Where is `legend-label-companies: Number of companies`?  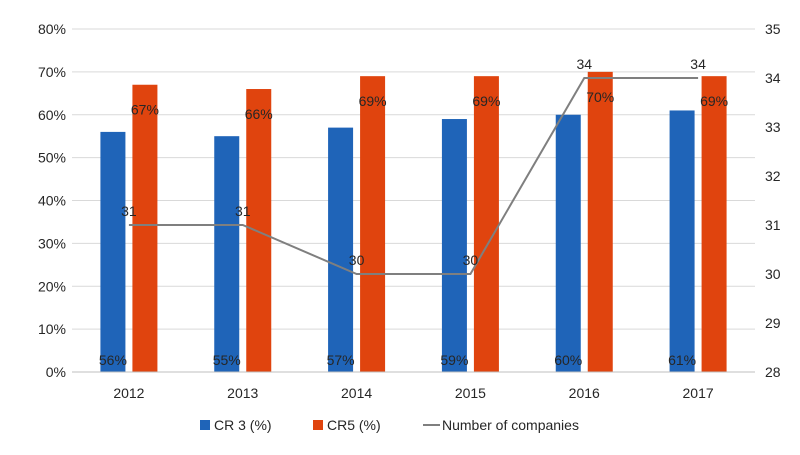 legend-label-companies: Number of companies is located at coordinates (510, 425).